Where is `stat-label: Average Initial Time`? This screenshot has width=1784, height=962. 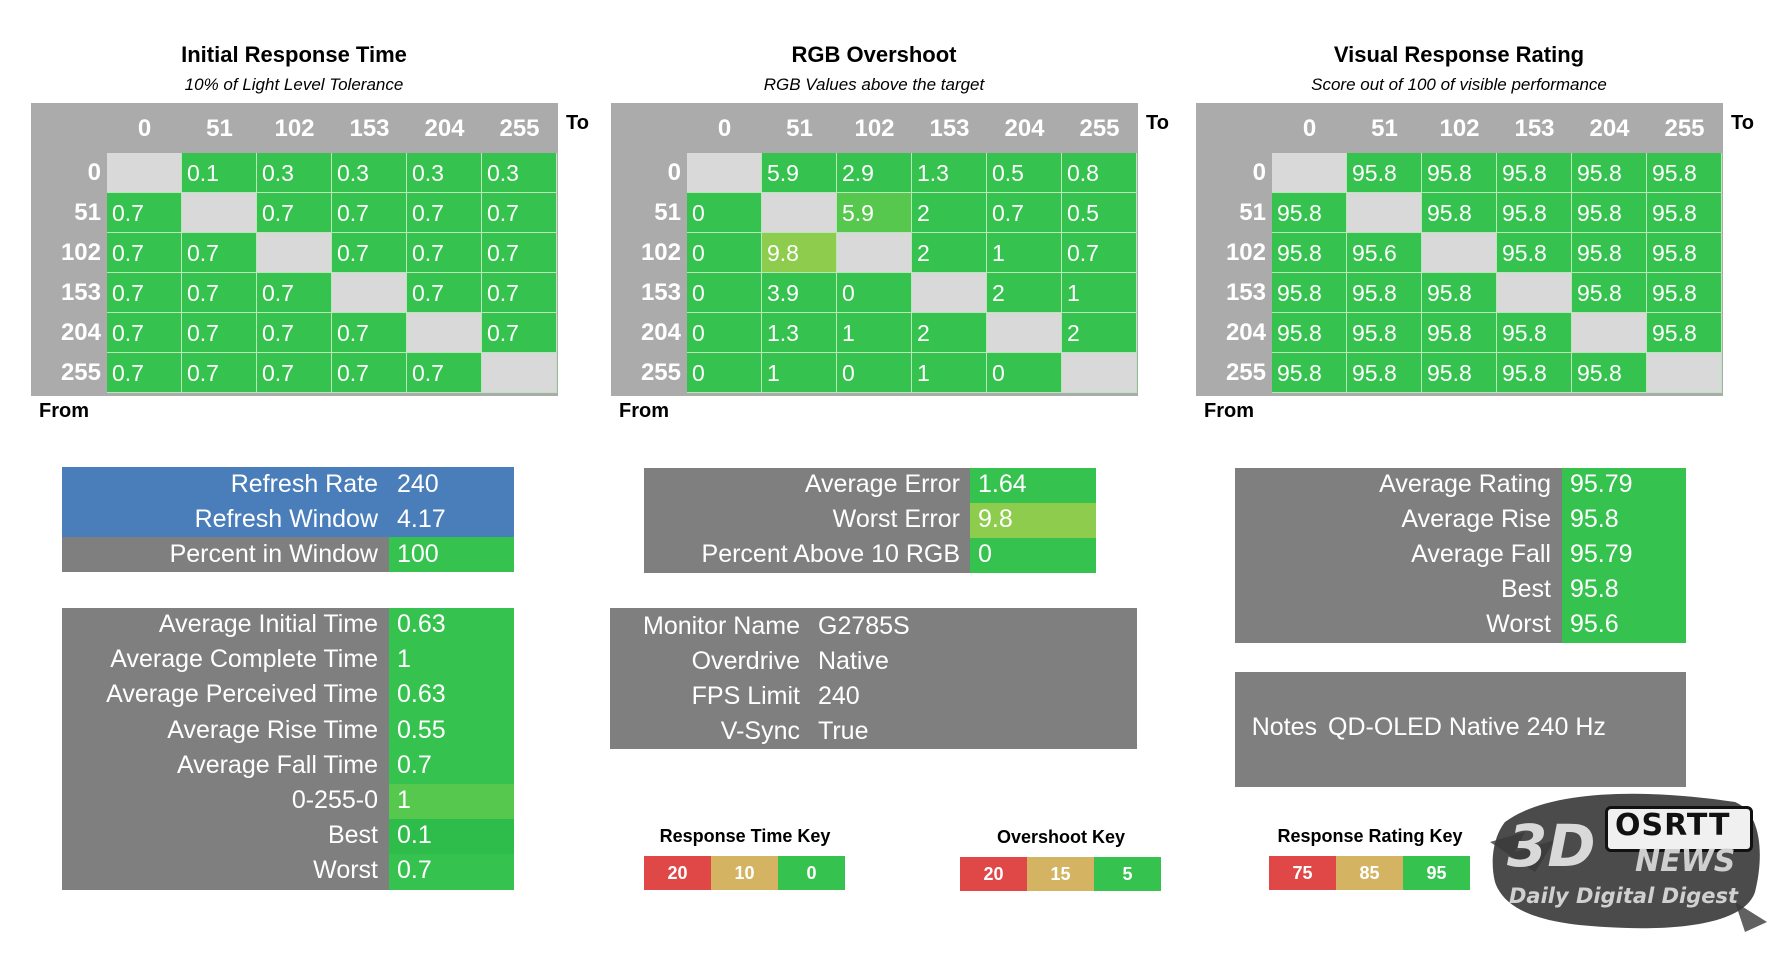 stat-label: Average Initial Time is located at coordinates (268, 624).